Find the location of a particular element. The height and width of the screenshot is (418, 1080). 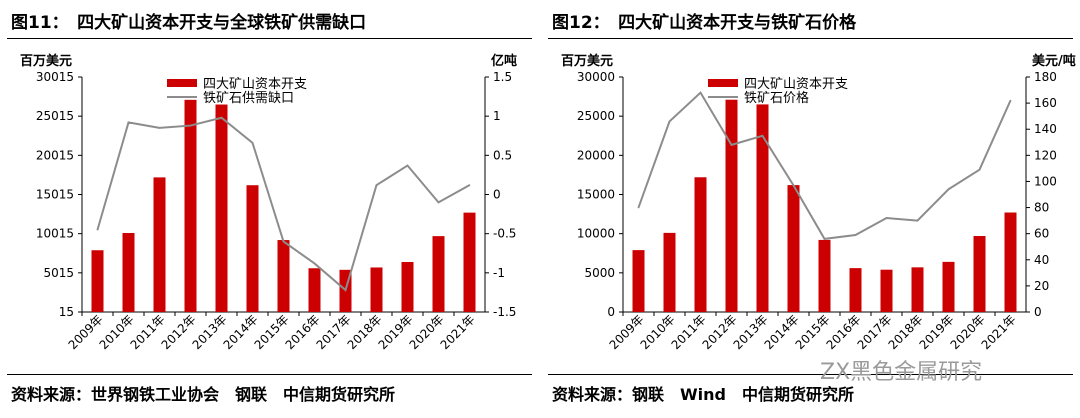

left-tick-label: 15 is located at coordinates (66, 312).